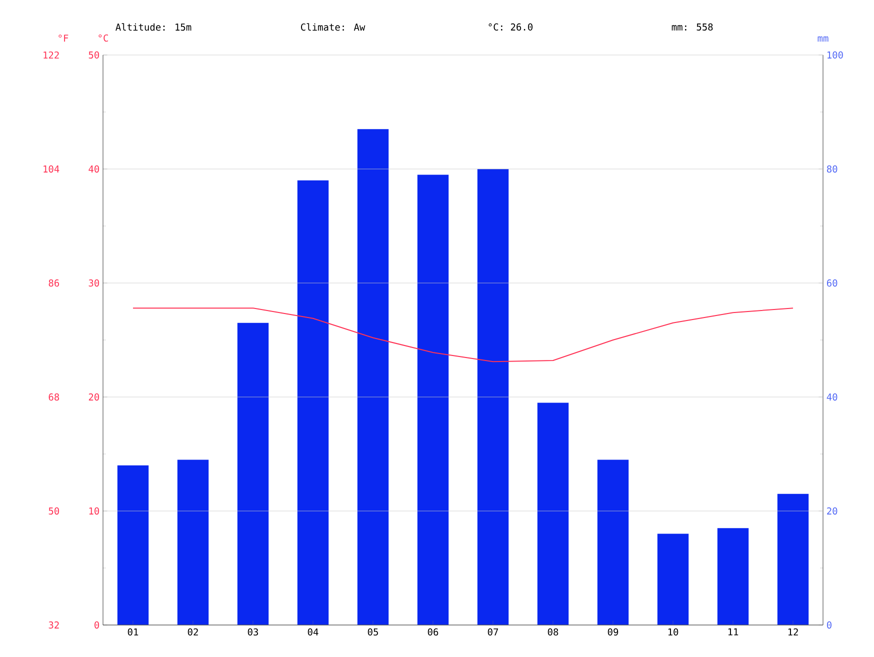  What do you see at coordinates (333, 27) in the screenshot?
I see `text: Climate: Aw` at bounding box center [333, 27].